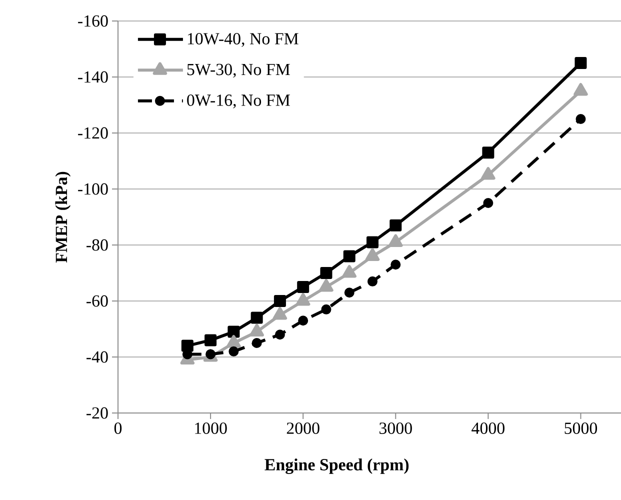 The image size is (621, 500). What do you see at coordinates (238, 71) in the screenshot?
I see `legend-label: 5W-30, No FM` at bounding box center [238, 71].